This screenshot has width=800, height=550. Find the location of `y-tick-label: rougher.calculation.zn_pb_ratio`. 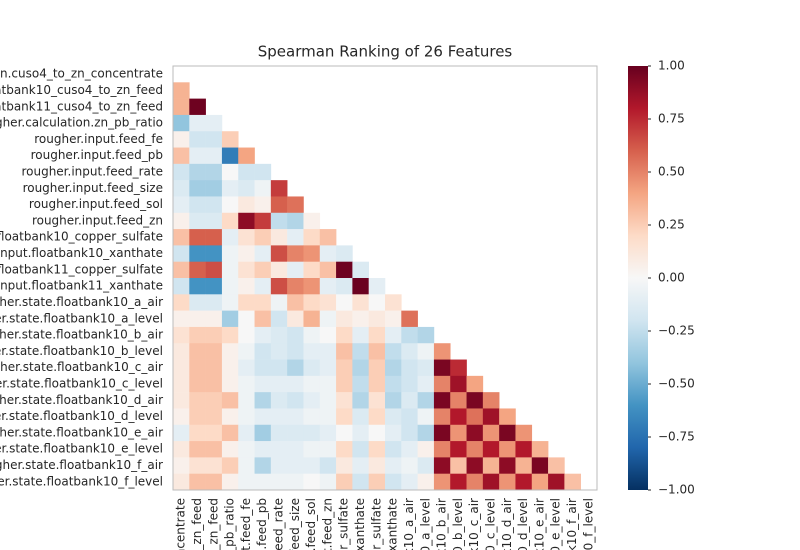

y-tick-label: rougher.calculation.zn_pb_ratio is located at coordinates (81, 123).